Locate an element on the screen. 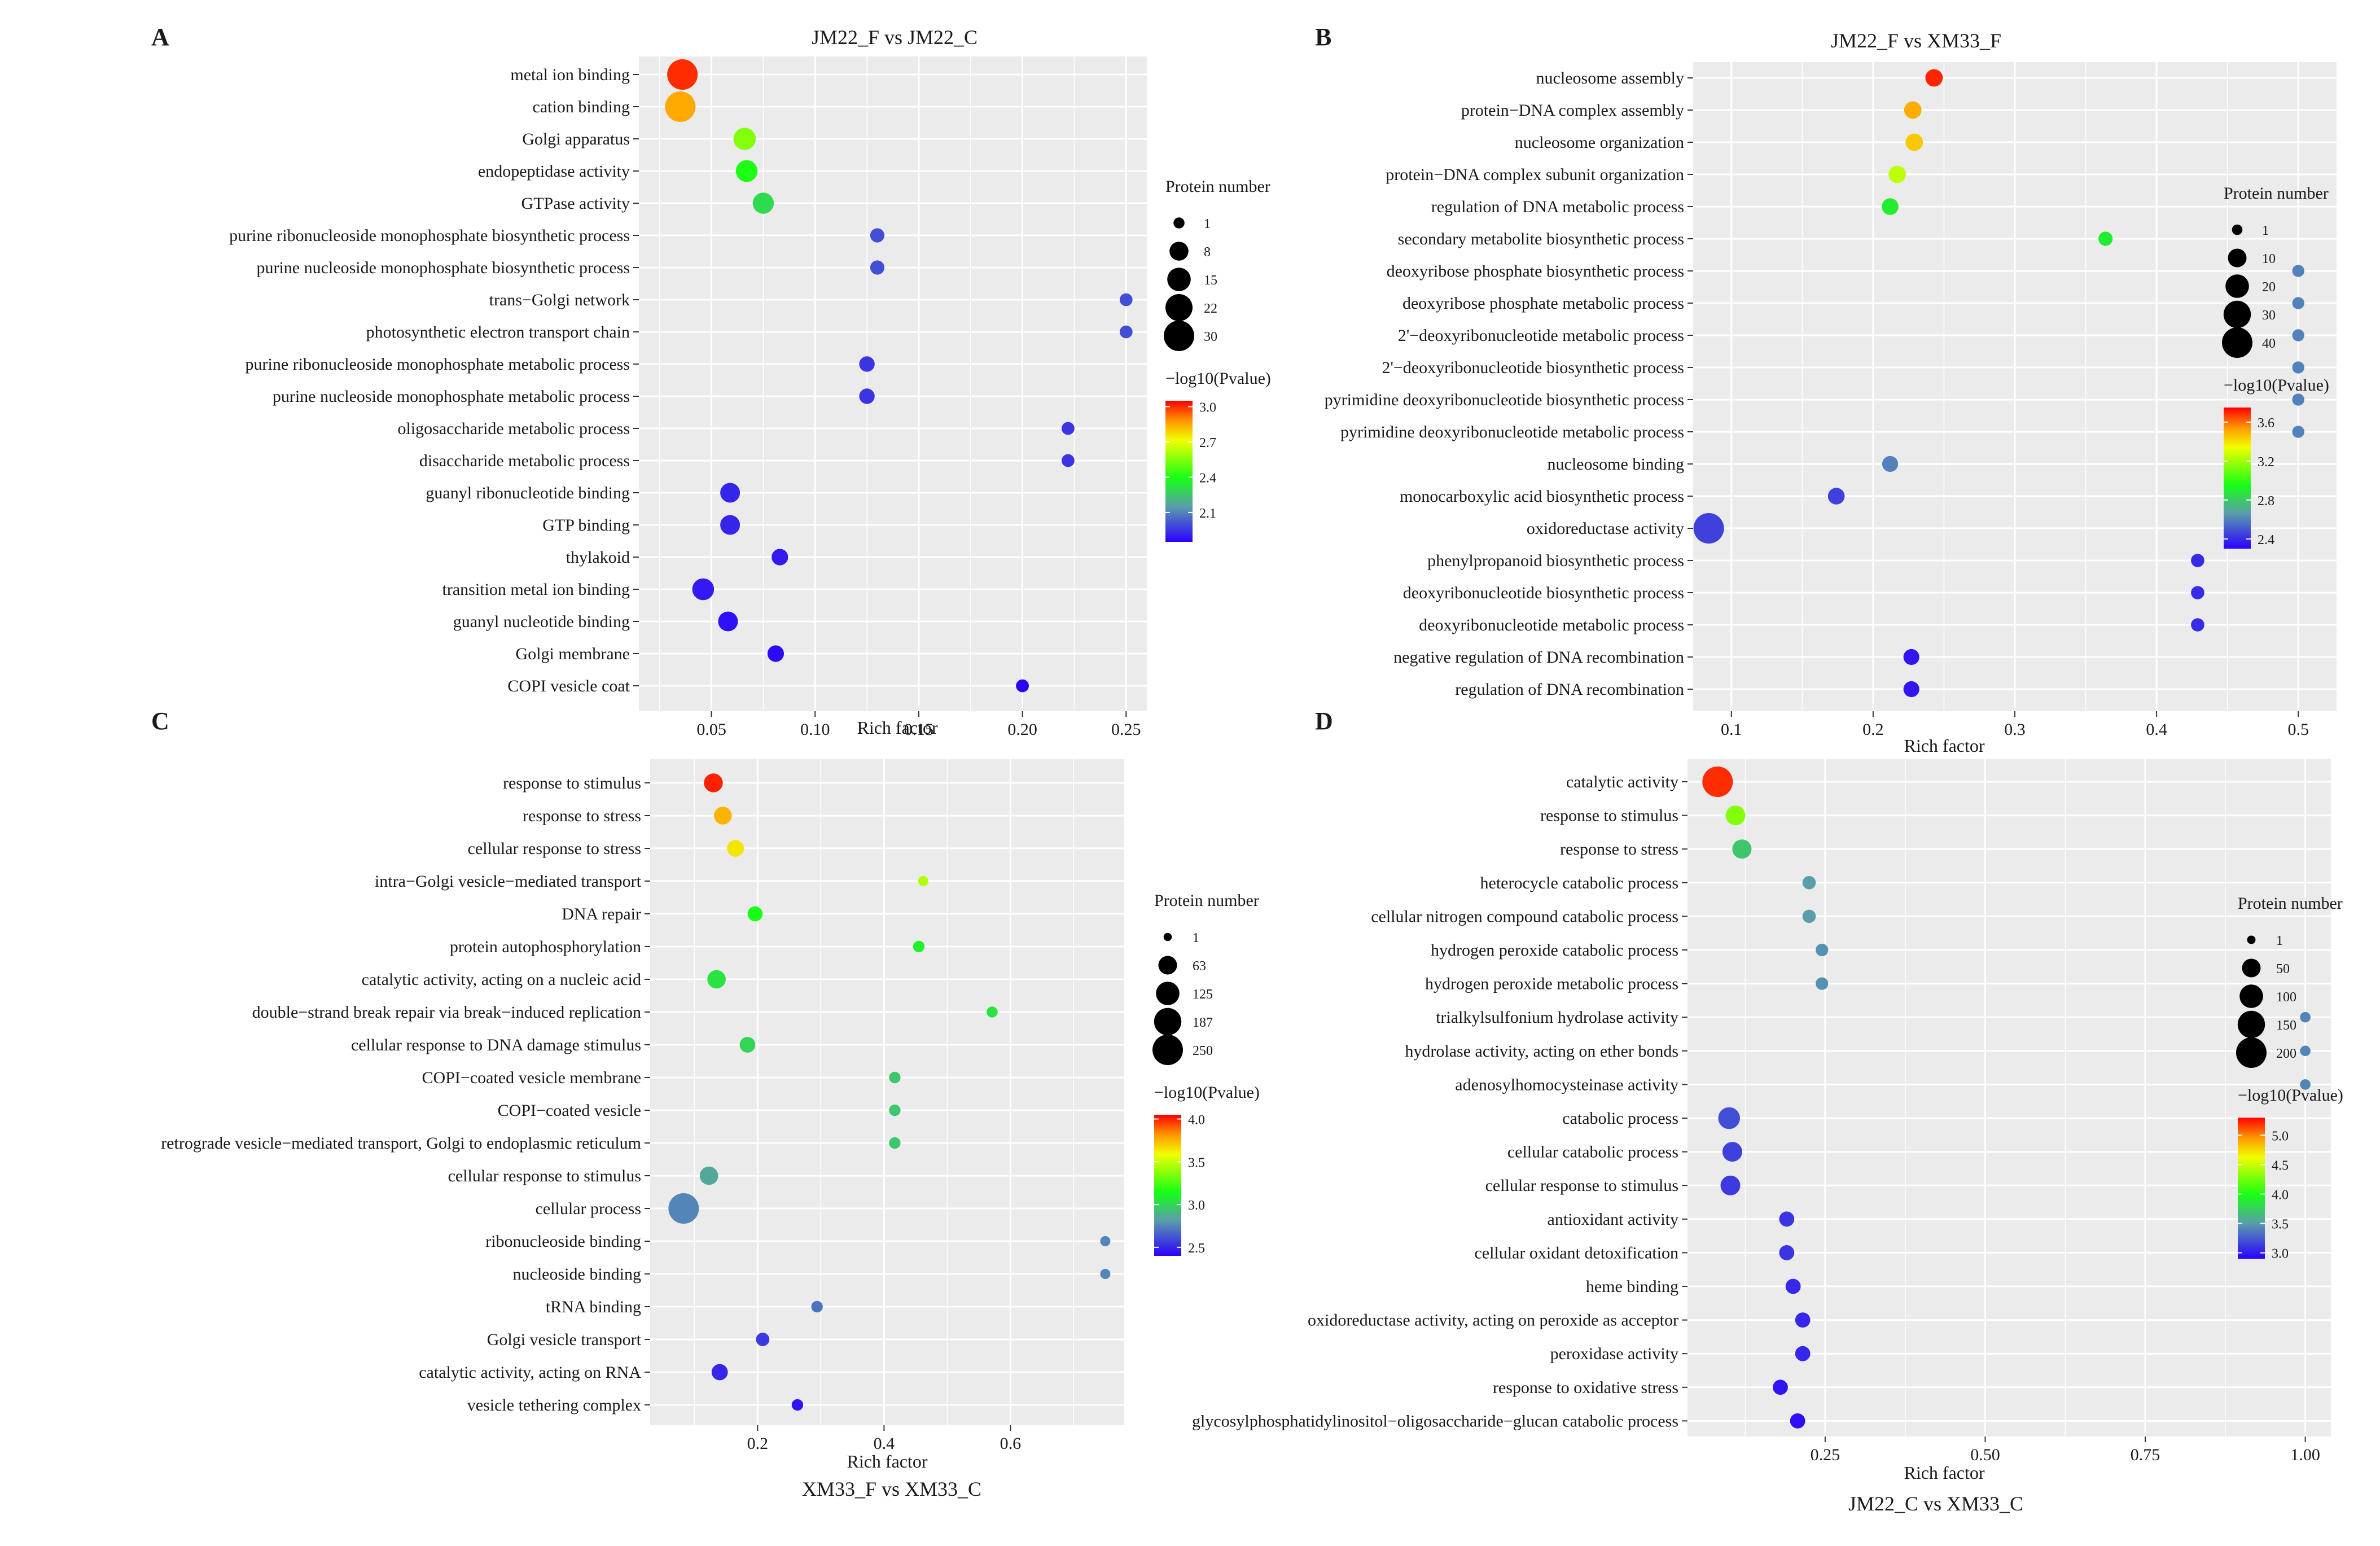  term-label: 2'−deoxyribonucleotide metabolic process is located at coordinates (1541, 335).